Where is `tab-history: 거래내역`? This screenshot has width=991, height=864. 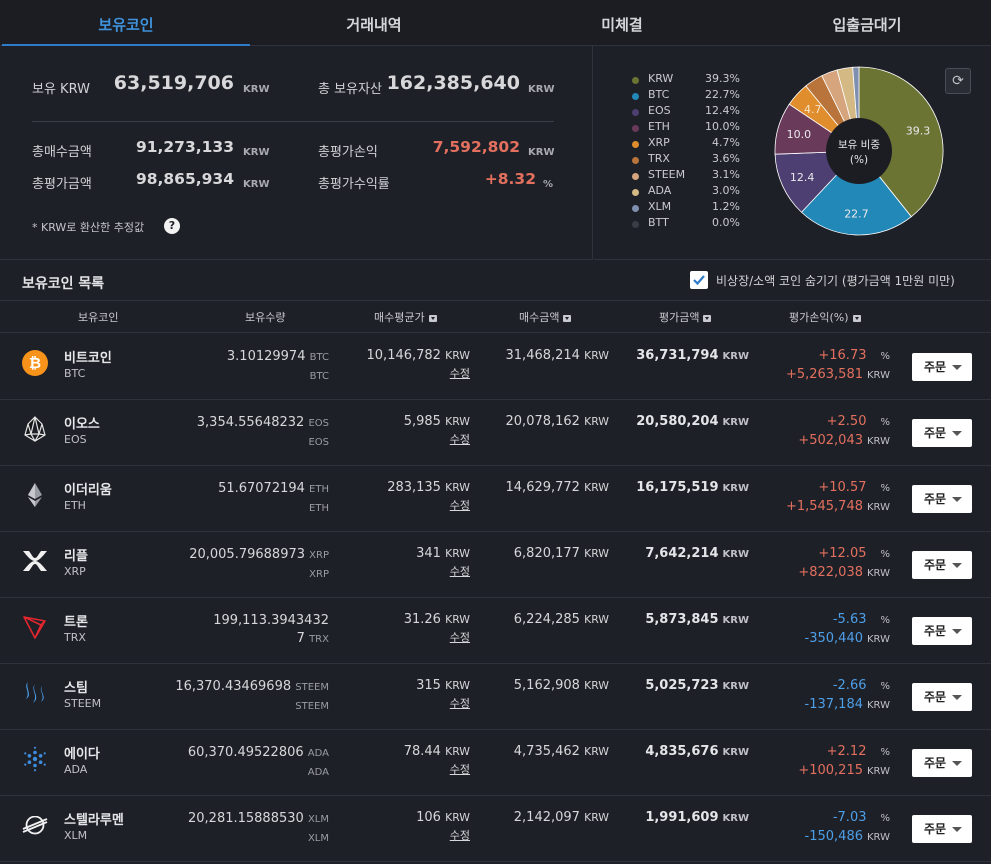 tab-history: 거래내역 is located at coordinates (374, 25).